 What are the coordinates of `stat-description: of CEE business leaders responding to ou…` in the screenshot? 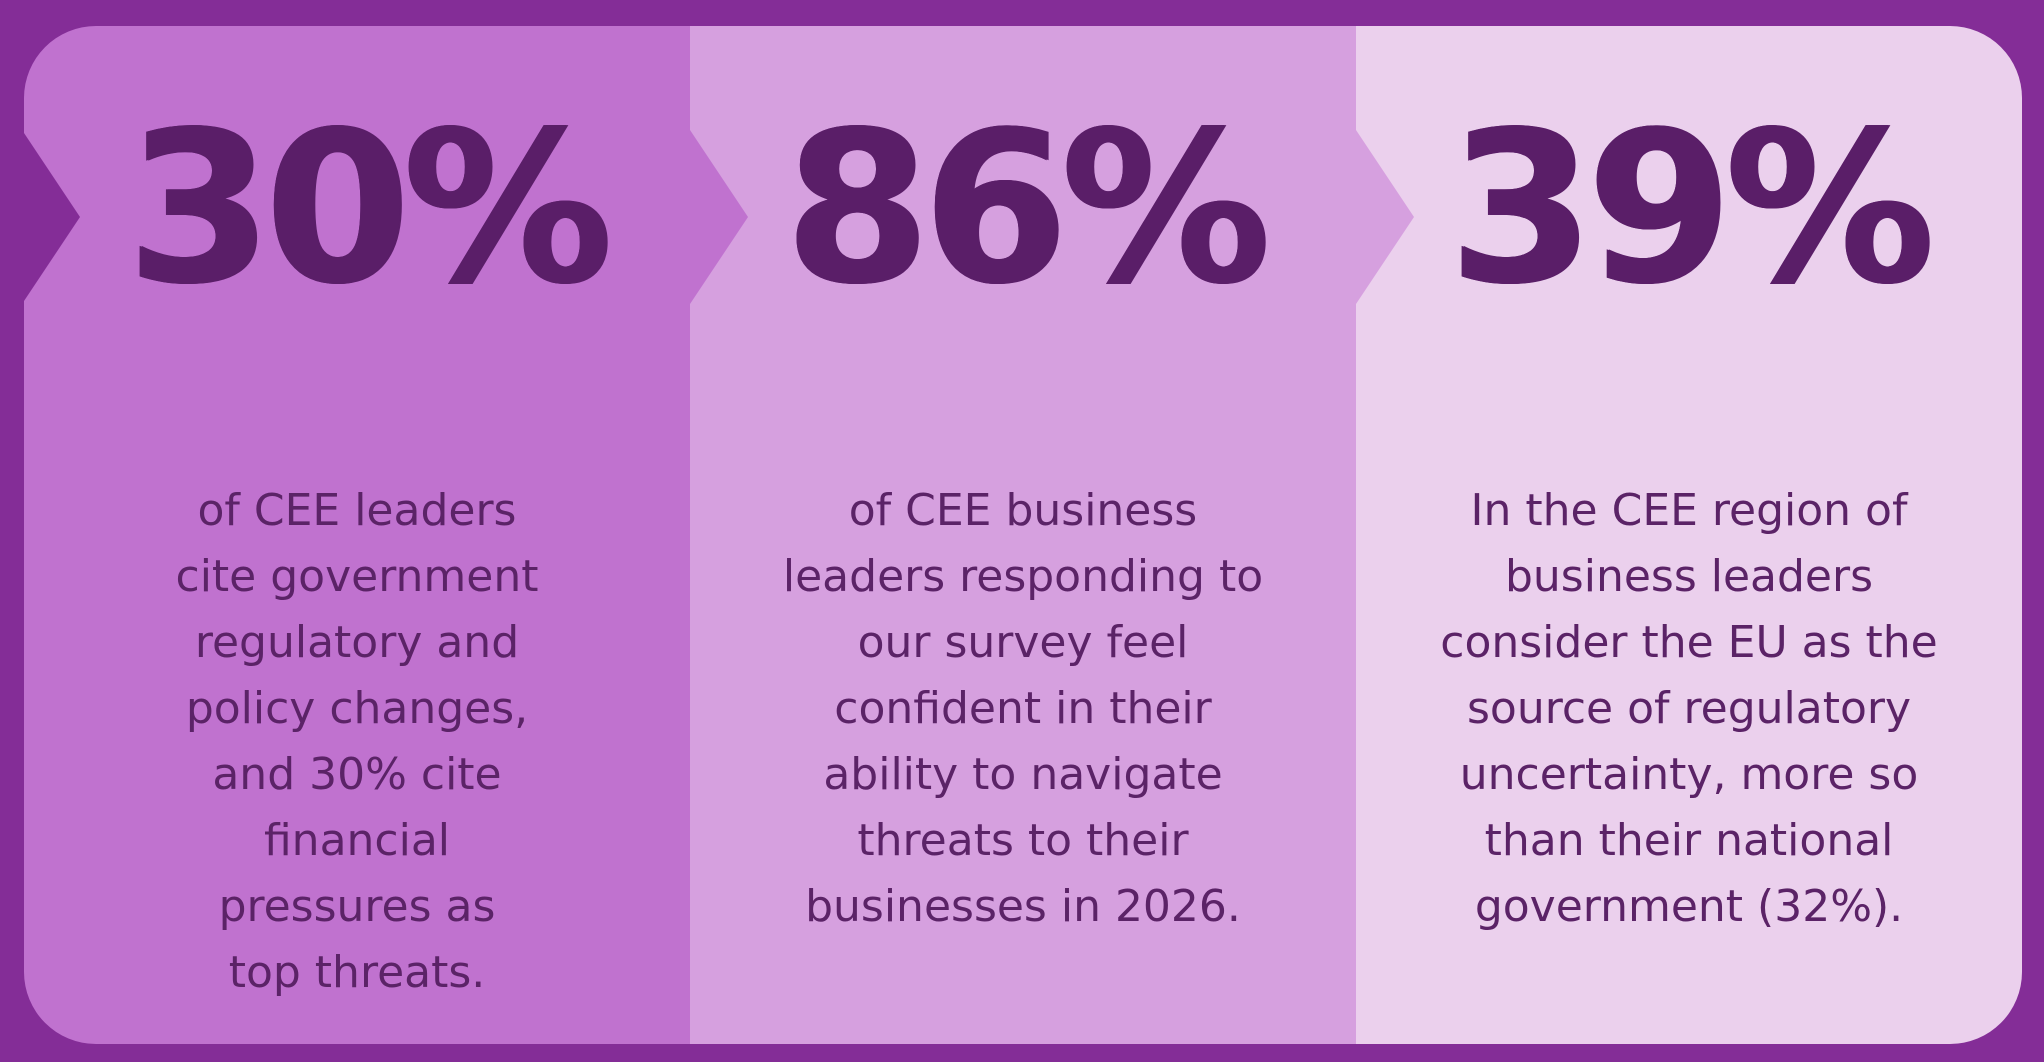 It's located at (1023, 708).